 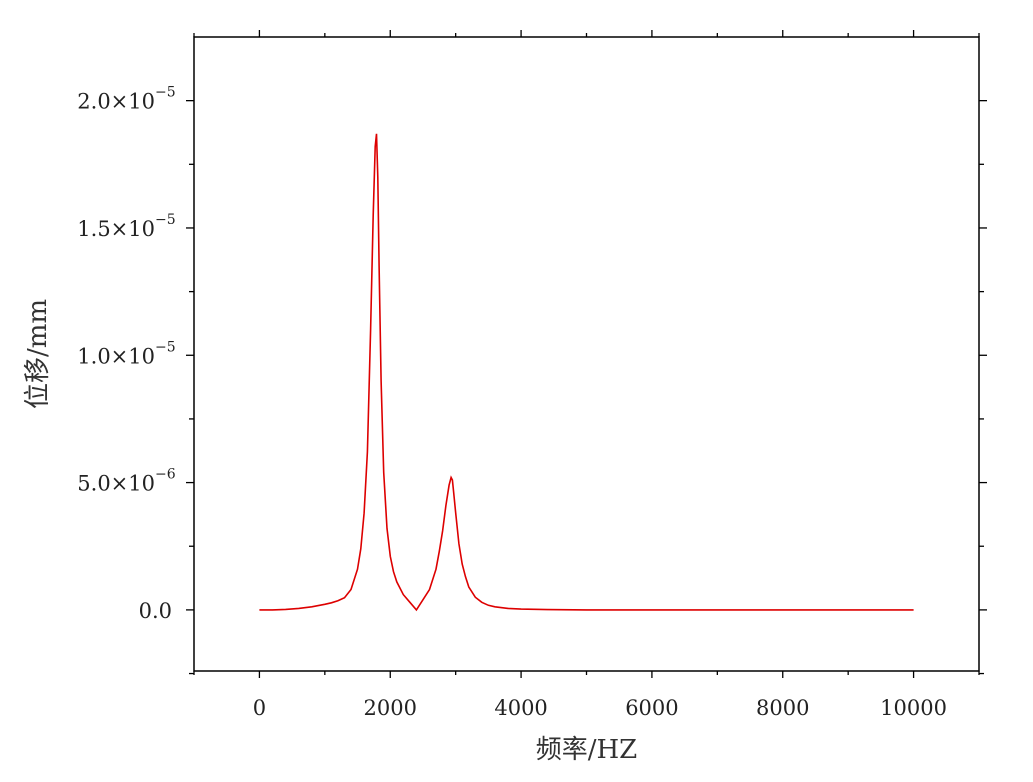 What do you see at coordinates (116, 229) in the screenshot?
I see `y-tick-label: 1.5×10` at bounding box center [116, 229].